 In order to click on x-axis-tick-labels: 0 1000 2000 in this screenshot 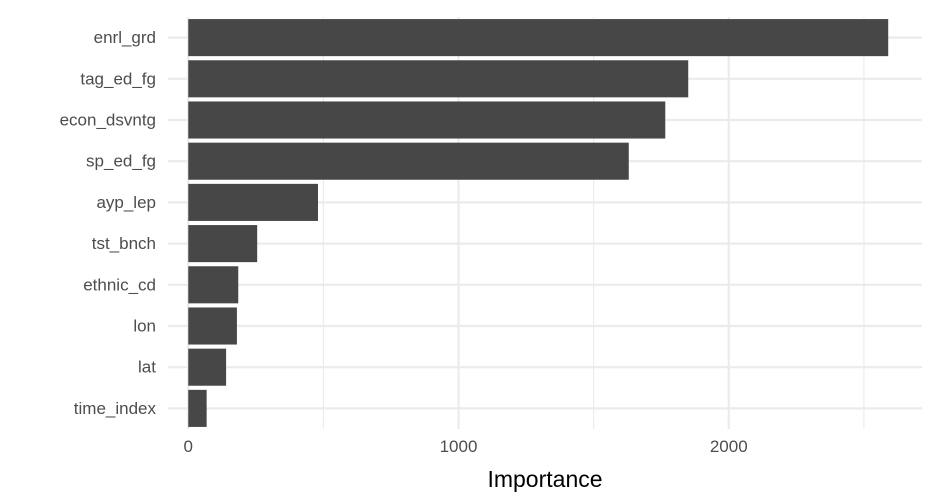, I will do `click(466, 446)`.